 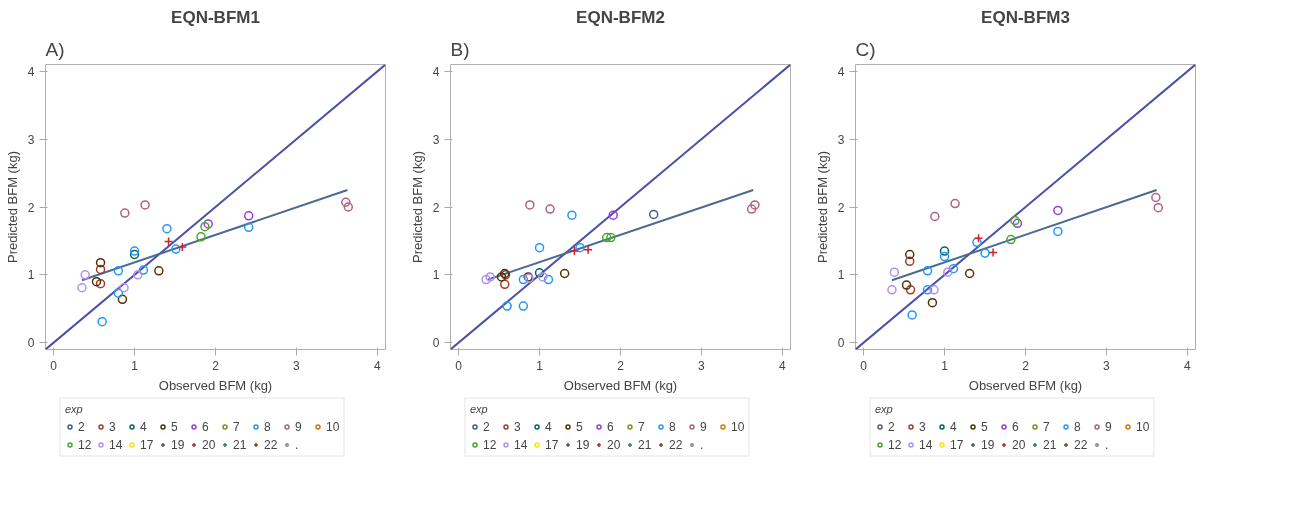 What do you see at coordinates (460, 49) in the screenshot?
I see `text: B)` at bounding box center [460, 49].